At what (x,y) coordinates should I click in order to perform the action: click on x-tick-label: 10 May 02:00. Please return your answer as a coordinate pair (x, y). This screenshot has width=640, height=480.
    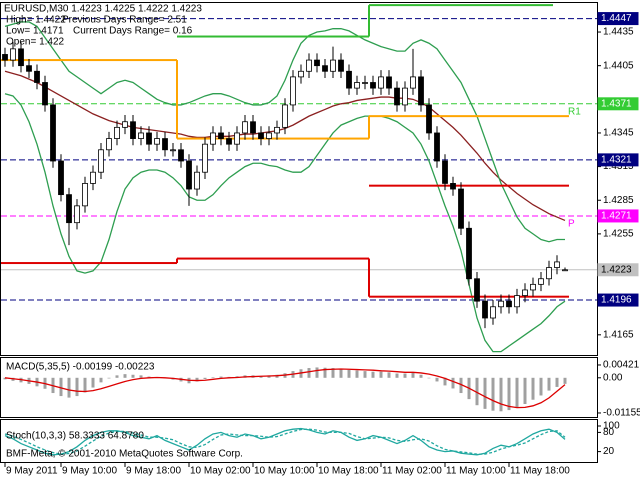
    Looking at the image, I should click on (220, 471).